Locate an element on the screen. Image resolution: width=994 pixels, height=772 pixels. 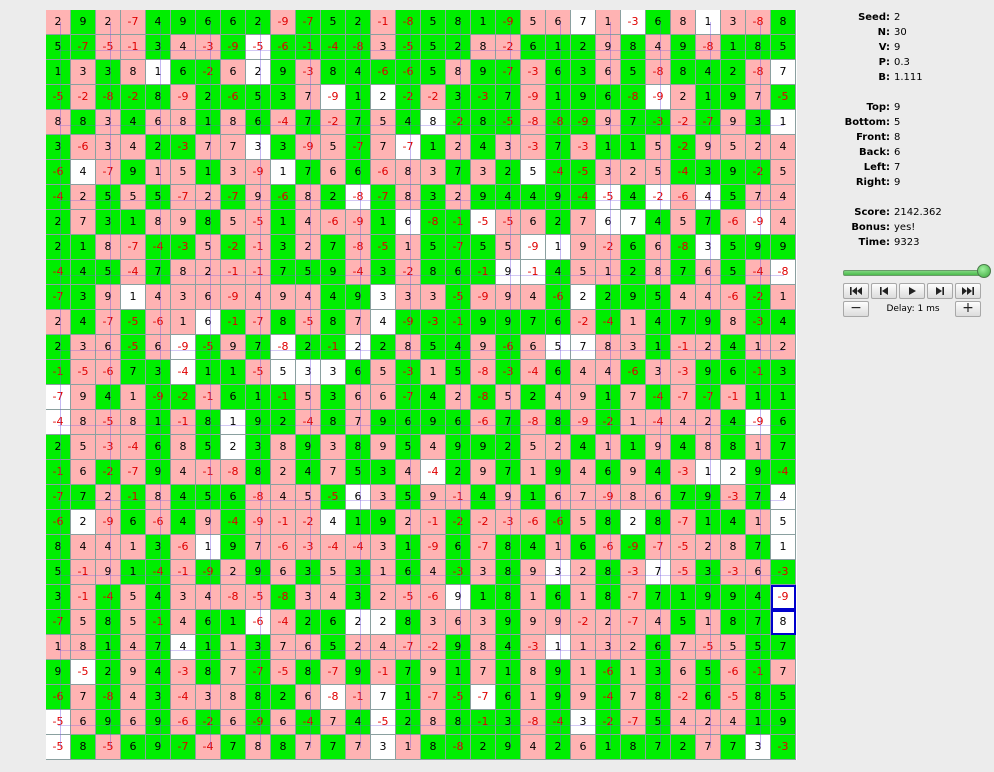
last-step-button is located at coordinates (968, 291).